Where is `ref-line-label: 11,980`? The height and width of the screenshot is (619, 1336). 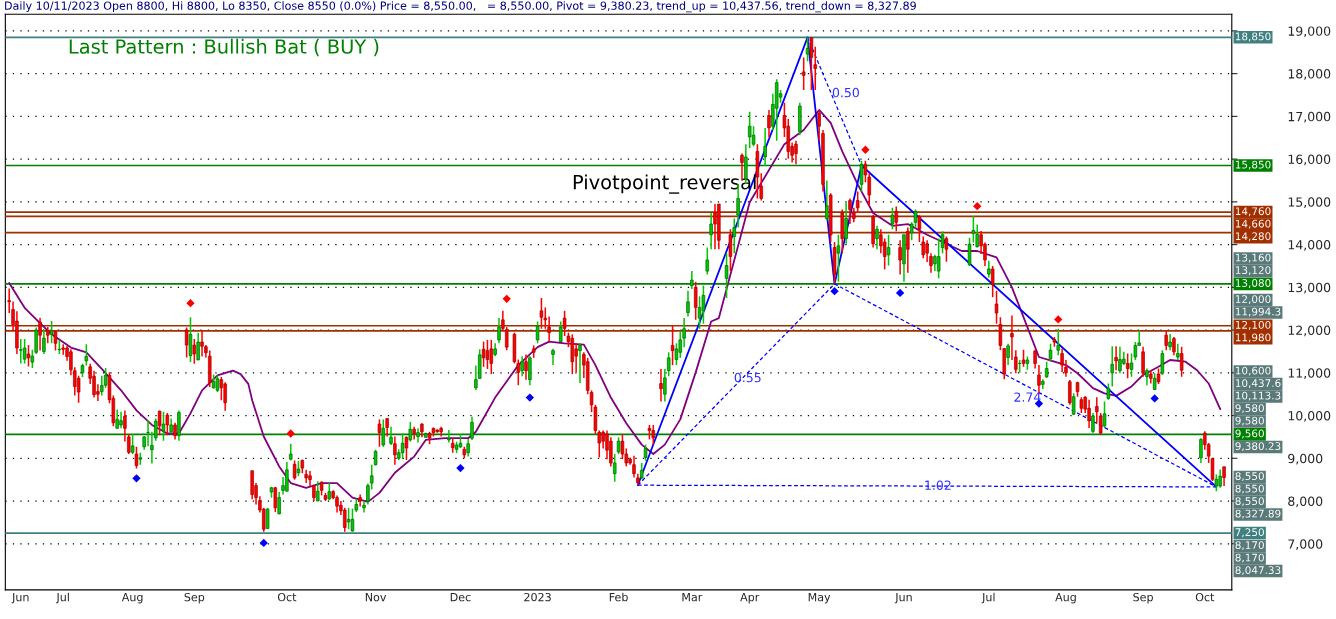
ref-line-label: 11,980 is located at coordinates (1253, 338).